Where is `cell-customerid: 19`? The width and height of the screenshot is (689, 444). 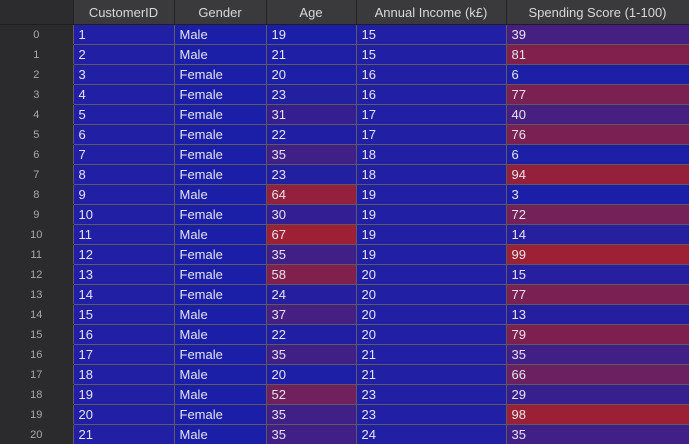 cell-customerid: 19 is located at coordinates (123, 394).